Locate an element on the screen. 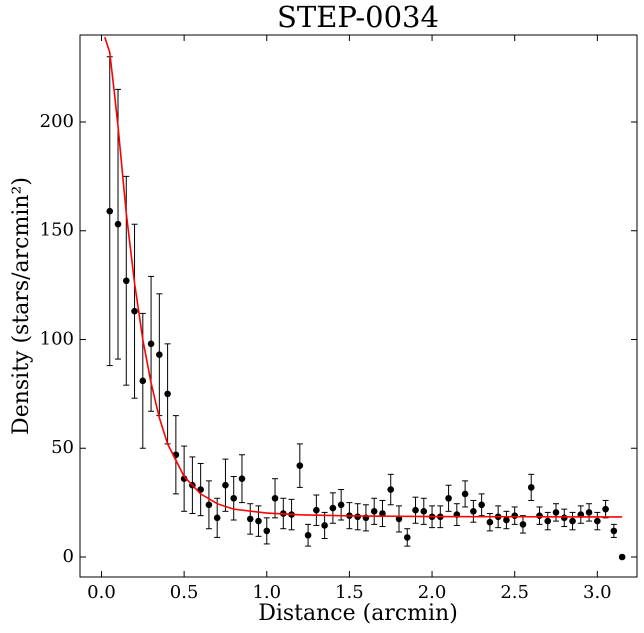 The width and height of the screenshot is (644, 633). y-tick-label: 50 is located at coordinates (62, 447).